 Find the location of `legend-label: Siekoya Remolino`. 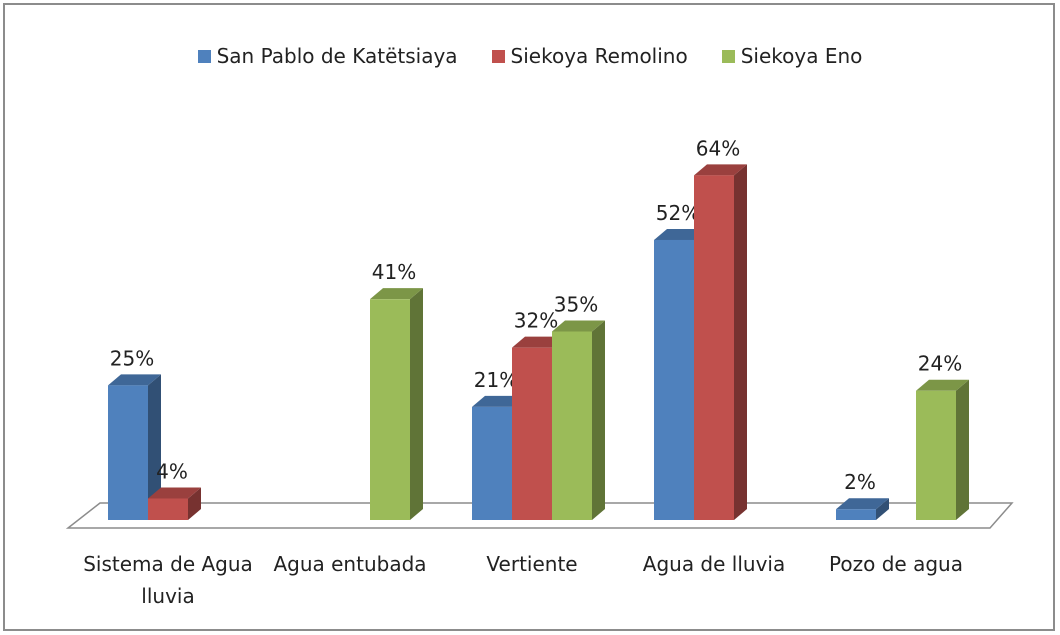

legend-label: Siekoya Remolino is located at coordinates (599, 56).